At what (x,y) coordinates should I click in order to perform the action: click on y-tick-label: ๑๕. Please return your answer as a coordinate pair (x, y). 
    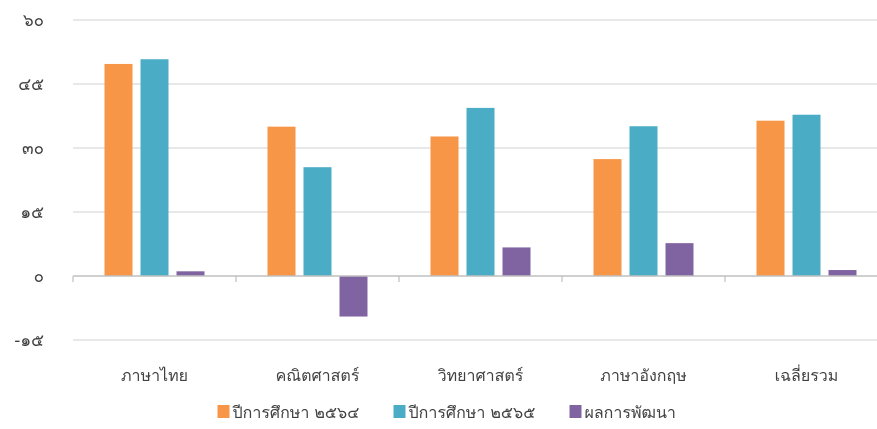
    Looking at the image, I should click on (32, 213).